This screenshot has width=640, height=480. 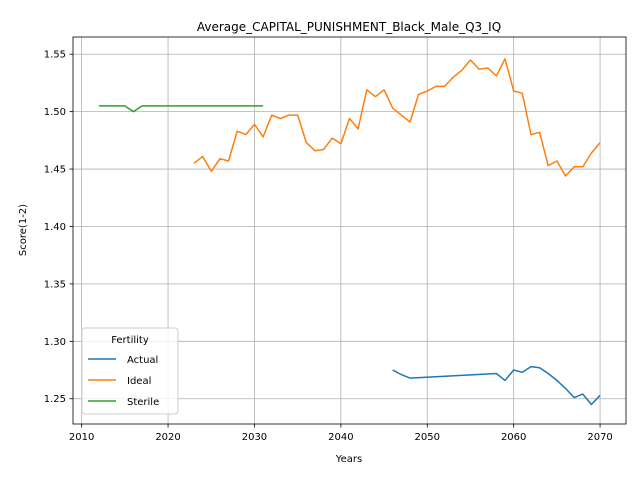 I want to click on x-tick-label: 2070, so click(x=599, y=437).